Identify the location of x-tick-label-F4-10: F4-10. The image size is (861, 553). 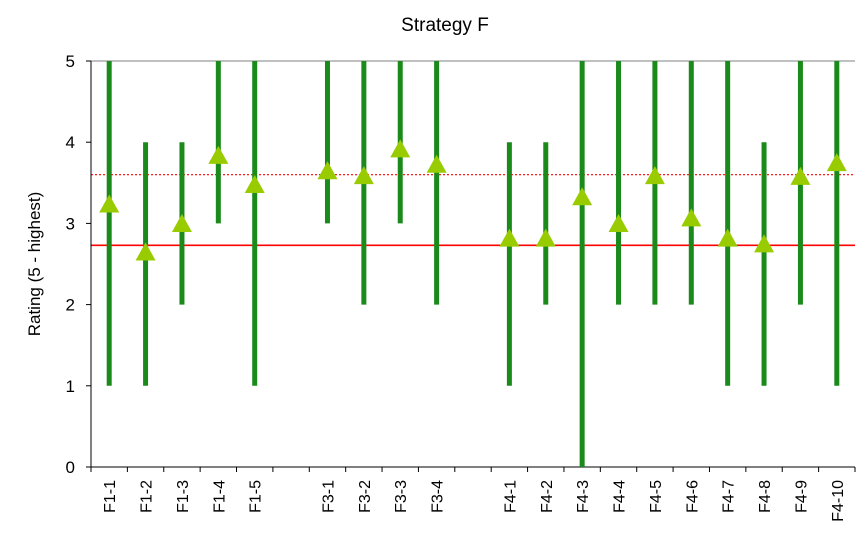
(838, 501).